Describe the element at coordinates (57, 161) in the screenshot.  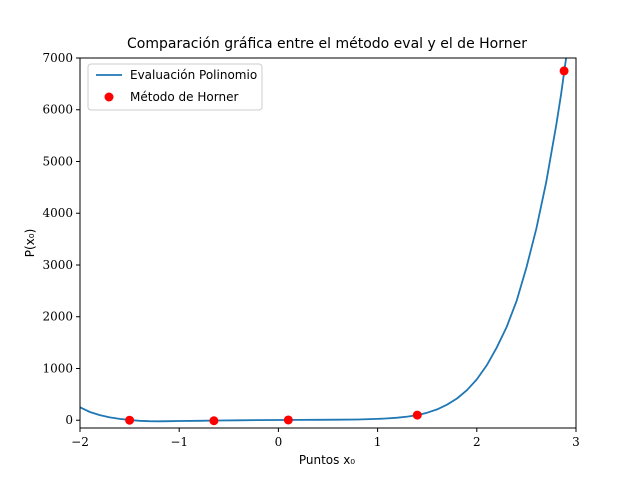
I see `y-tick-label: 5000` at that location.